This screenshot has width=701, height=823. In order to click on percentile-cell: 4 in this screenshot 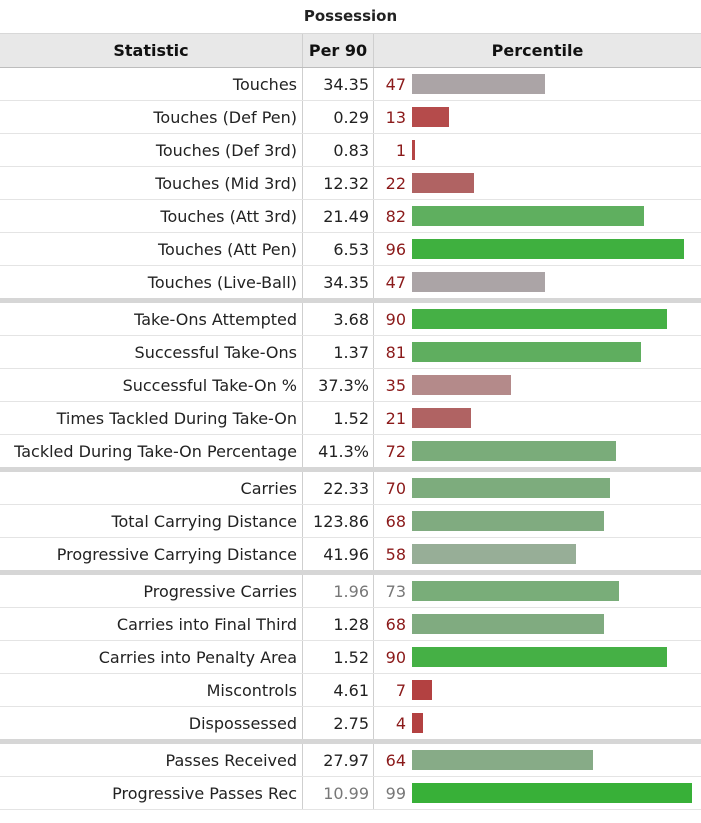, I will do `click(537, 723)`.